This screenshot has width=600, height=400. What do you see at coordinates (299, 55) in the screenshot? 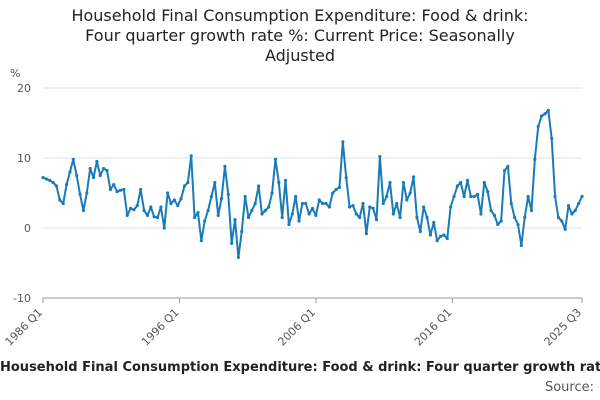
I see `title-line-3: Adjusted` at bounding box center [299, 55].